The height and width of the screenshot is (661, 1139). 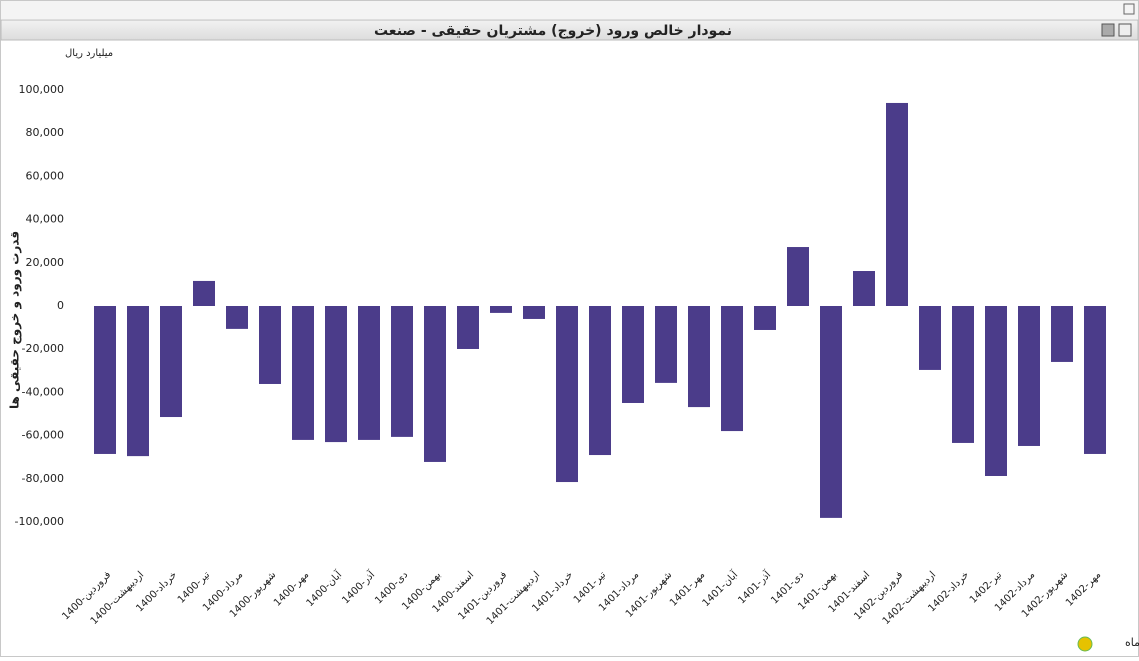 What do you see at coordinates (39, 521) in the screenshot?
I see `y-tick-label: -100,000` at bounding box center [39, 521].